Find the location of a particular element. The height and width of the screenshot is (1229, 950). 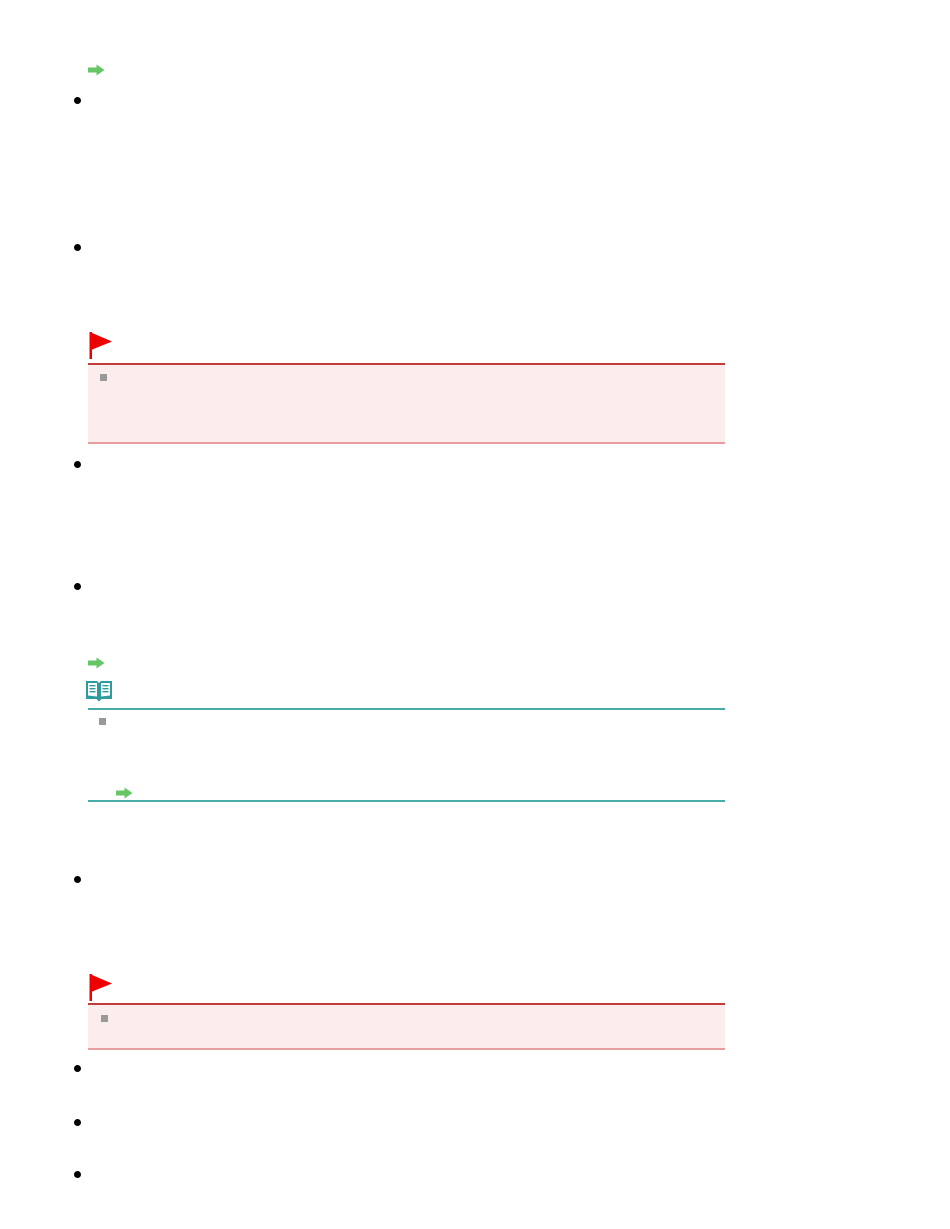

note-rule-top is located at coordinates (406, 709).